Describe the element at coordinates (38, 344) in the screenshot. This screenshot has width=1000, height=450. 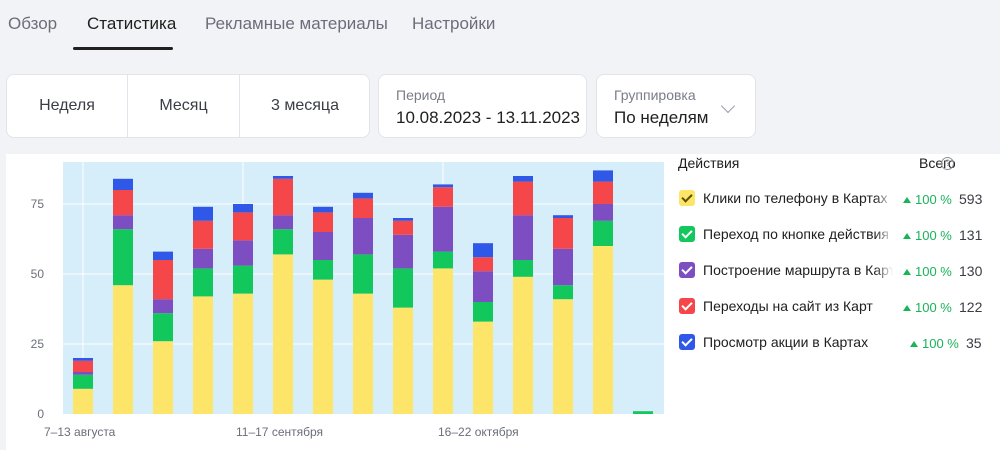
I see `y-tick-label: 25` at that location.